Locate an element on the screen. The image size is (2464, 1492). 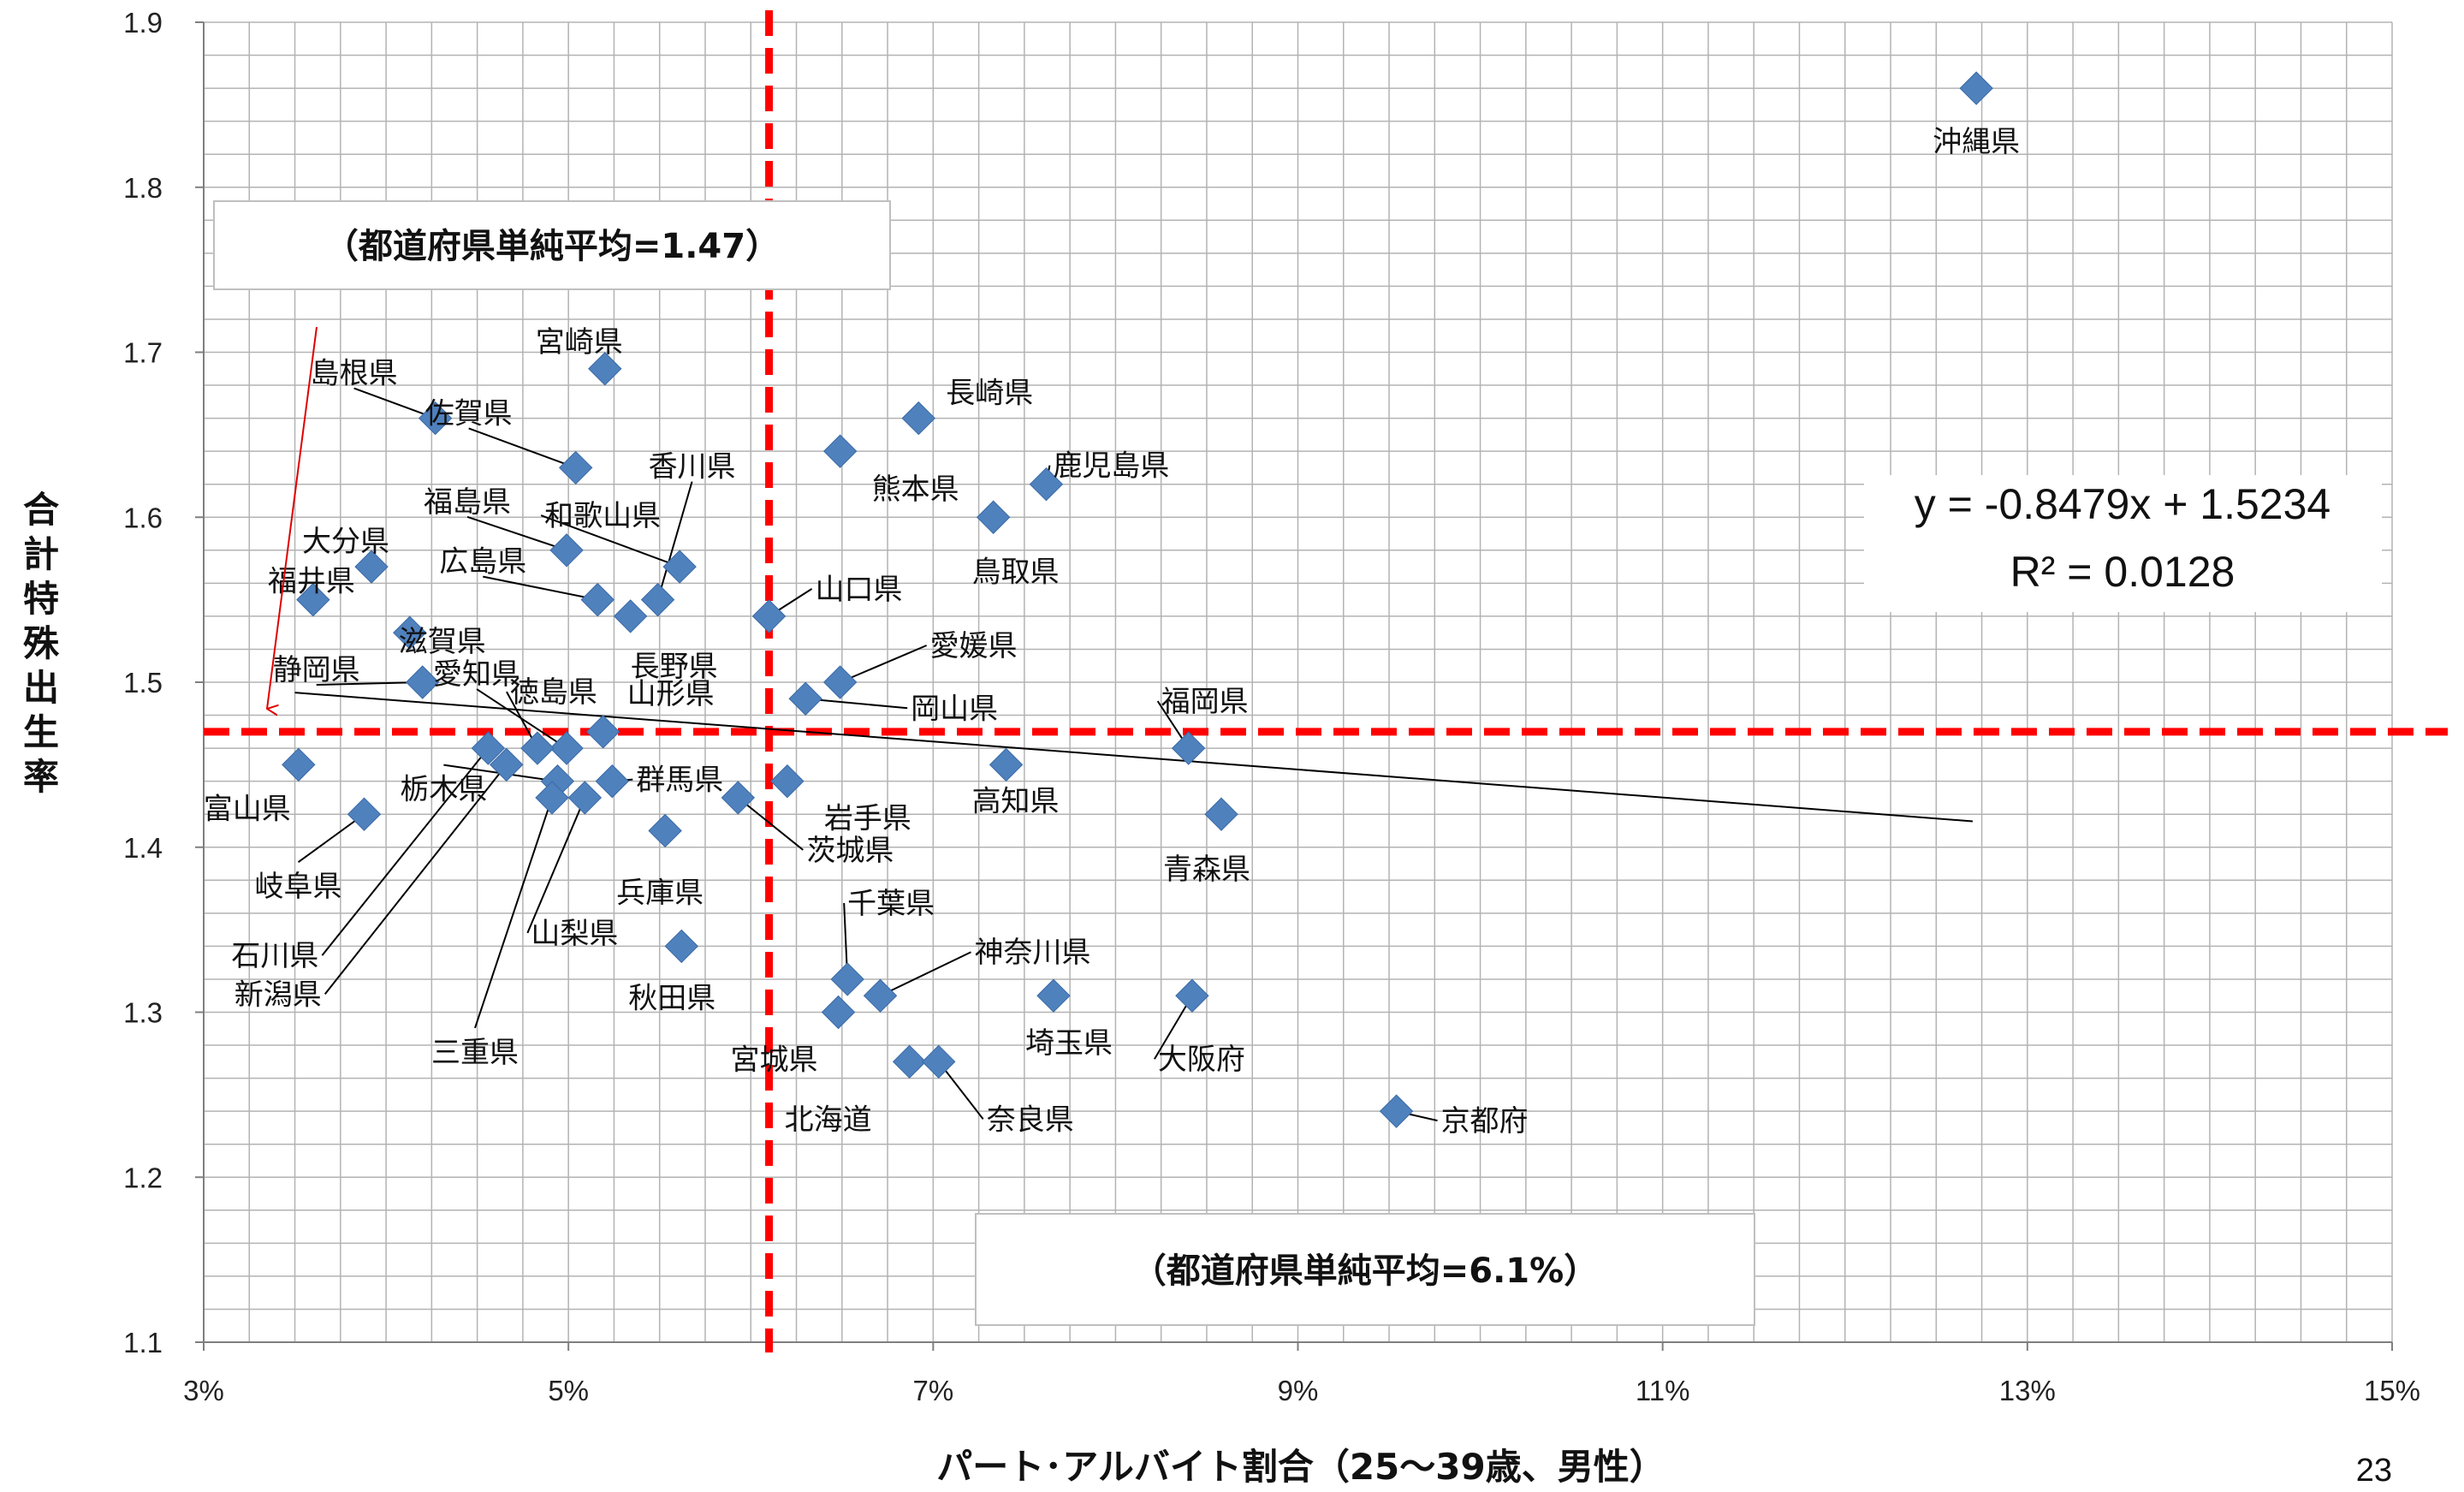
x-tick-label: 7% is located at coordinates (932, 1390).